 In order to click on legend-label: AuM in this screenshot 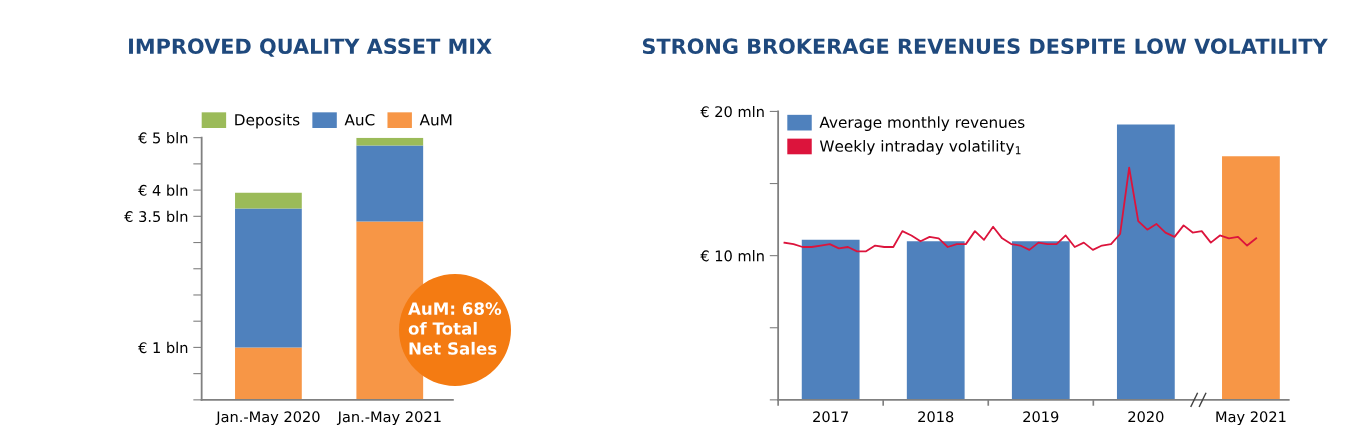, I will do `click(435, 120)`.